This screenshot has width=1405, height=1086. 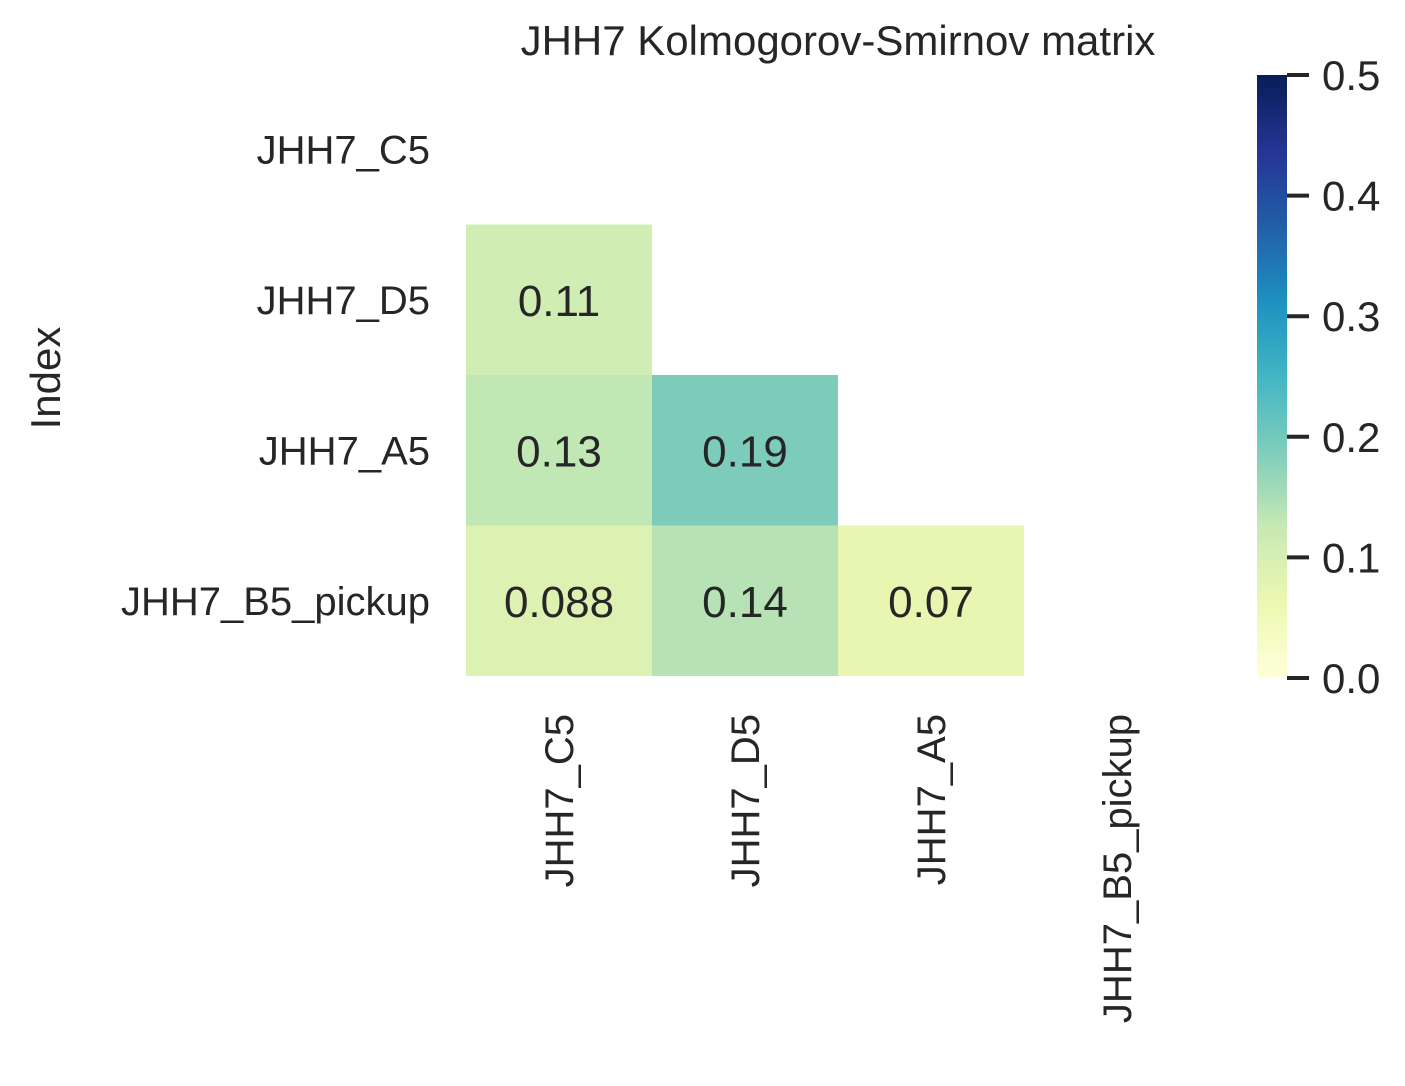 I want to click on row-tick-labels: JHH7_C5 JHH7_D5 JHH7_A5 JHH7_B5_pickup, so click(x=275, y=376).